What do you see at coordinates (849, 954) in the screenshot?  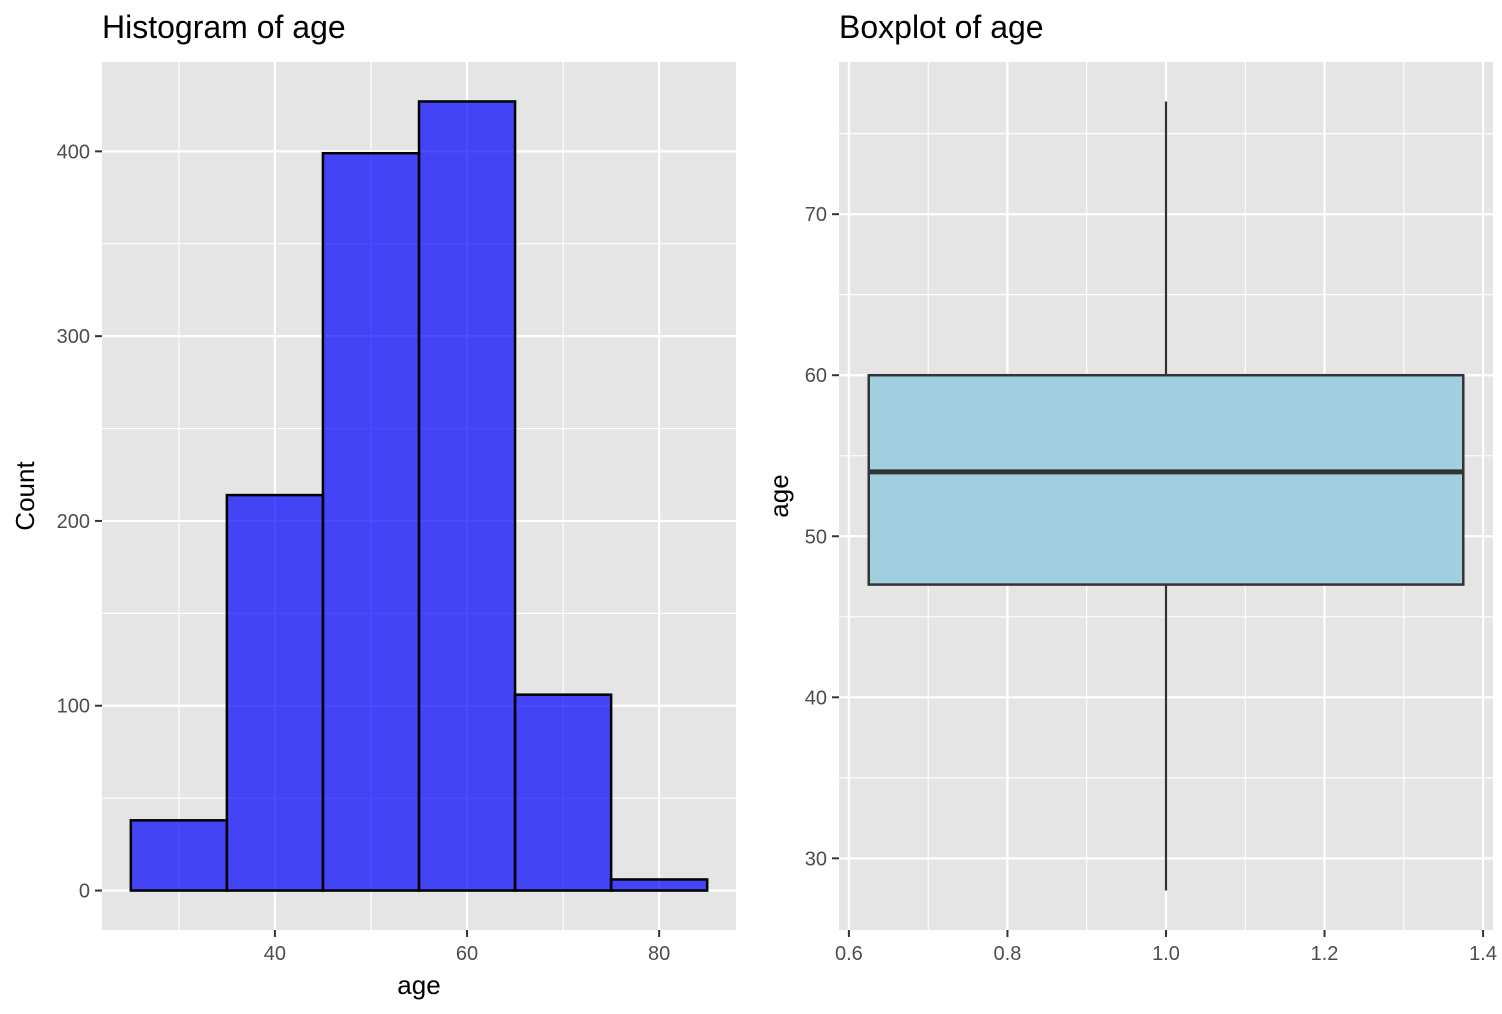 I see `boxplot-x-tick-label: 0.6` at bounding box center [849, 954].